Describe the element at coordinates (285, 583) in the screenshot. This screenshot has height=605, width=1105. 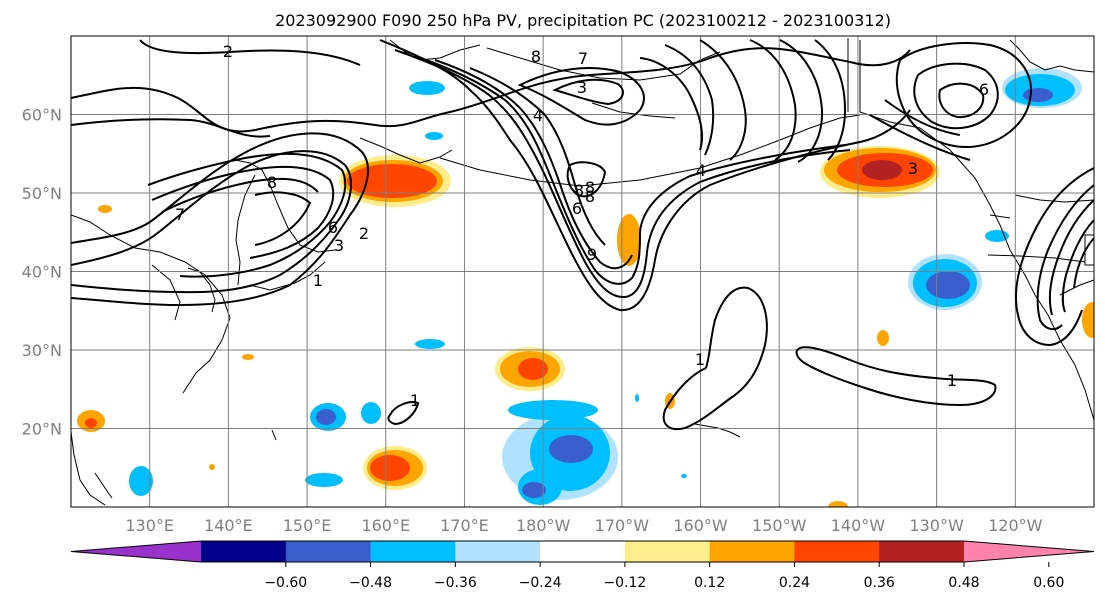
I see `colorbar-tick-label: −0.60` at that location.